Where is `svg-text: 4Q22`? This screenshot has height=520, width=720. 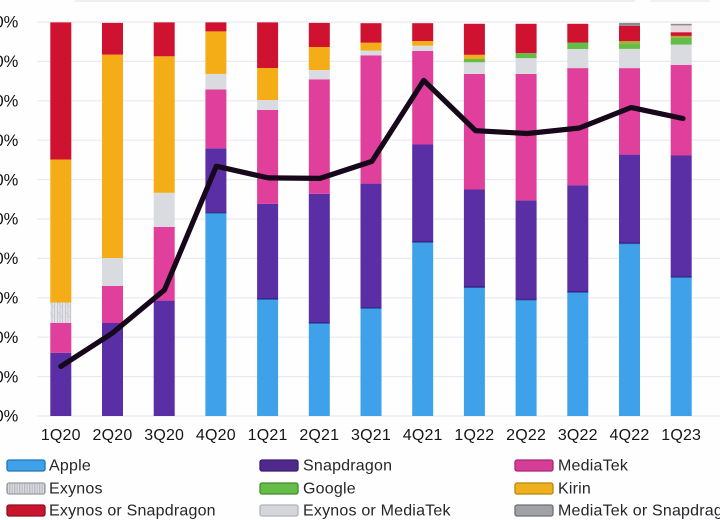 svg-text: 4Q22 is located at coordinates (630, 435).